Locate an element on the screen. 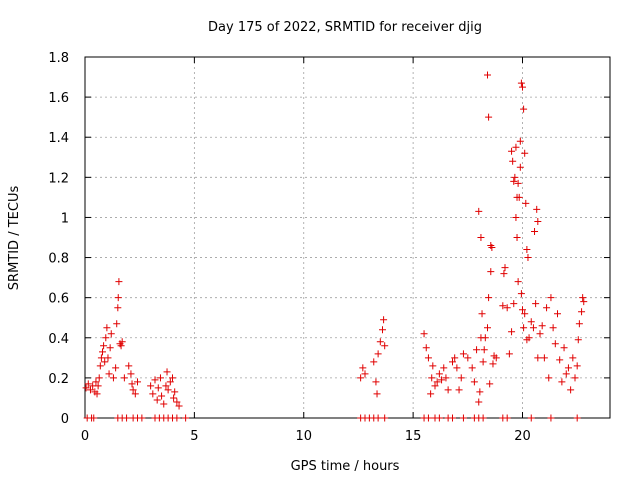 The height and width of the screenshot is (480, 640). y-tick-label: 1.6 is located at coordinates (58, 98).